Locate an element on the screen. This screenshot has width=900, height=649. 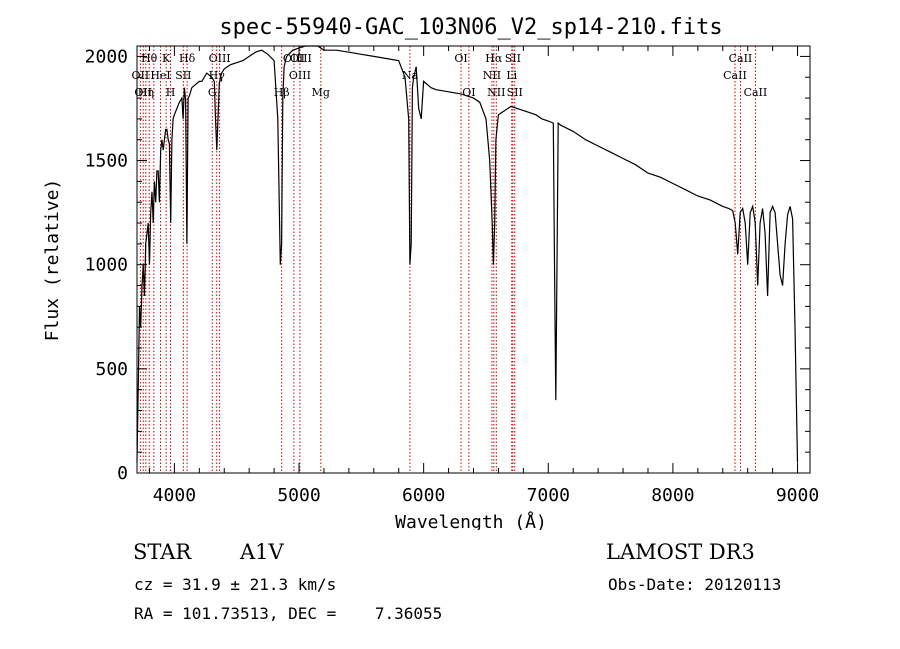
observation-date: Obs-Date: 20120113 is located at coordinates (695, 584).